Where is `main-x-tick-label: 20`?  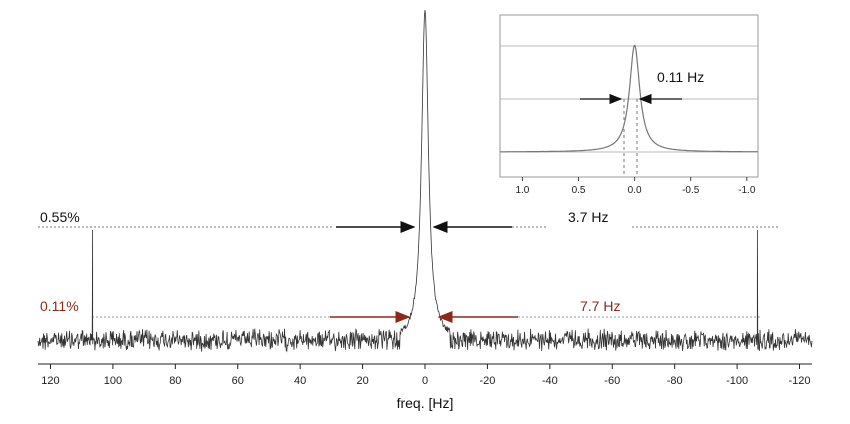
main-x-tick-label: 20 is located at coordinates (362, 381).